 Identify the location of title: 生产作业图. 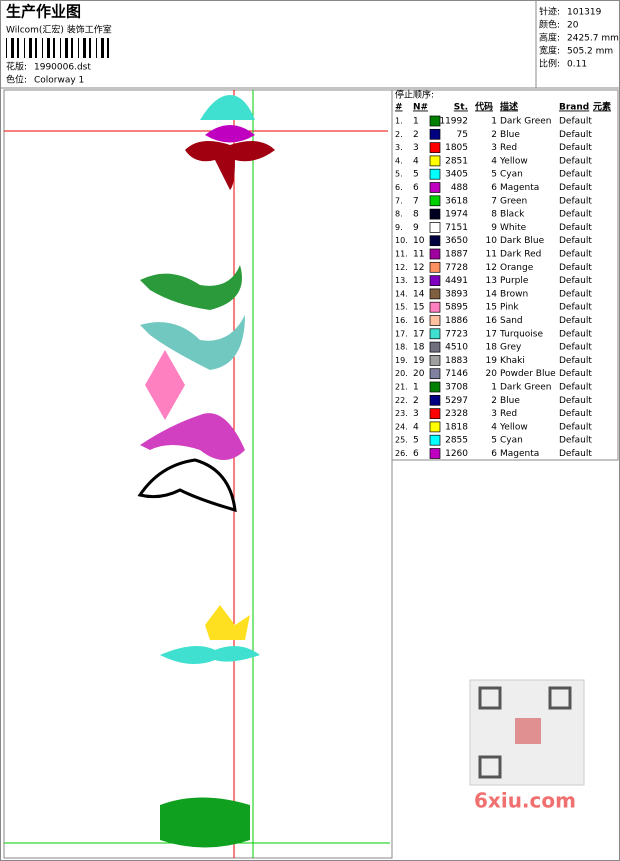
(43, 12).